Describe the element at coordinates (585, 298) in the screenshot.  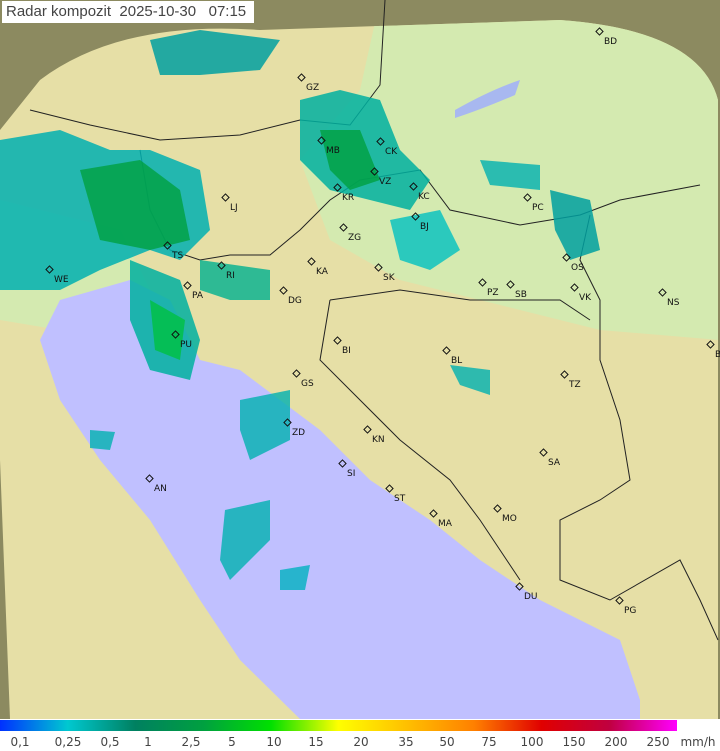
I see `city-label: VK` at that location.